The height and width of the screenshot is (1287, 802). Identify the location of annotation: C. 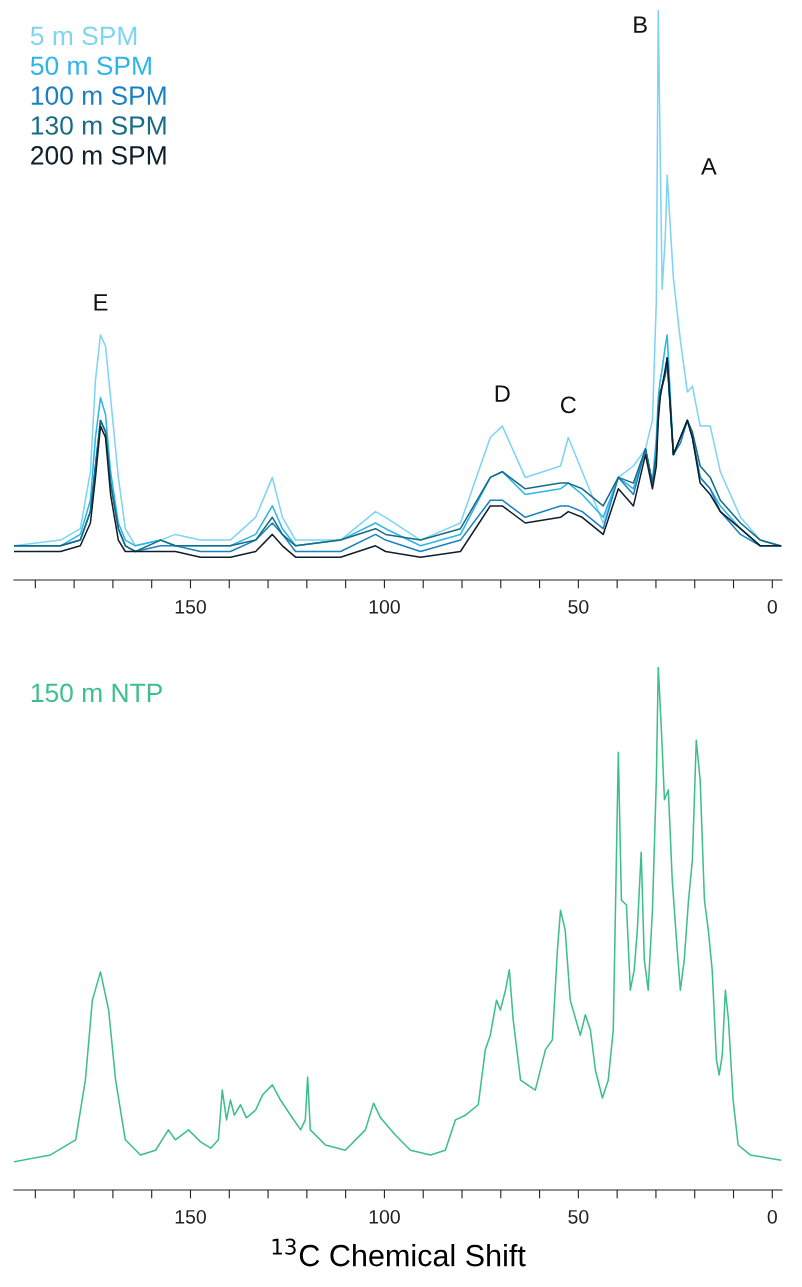
(568, 405).